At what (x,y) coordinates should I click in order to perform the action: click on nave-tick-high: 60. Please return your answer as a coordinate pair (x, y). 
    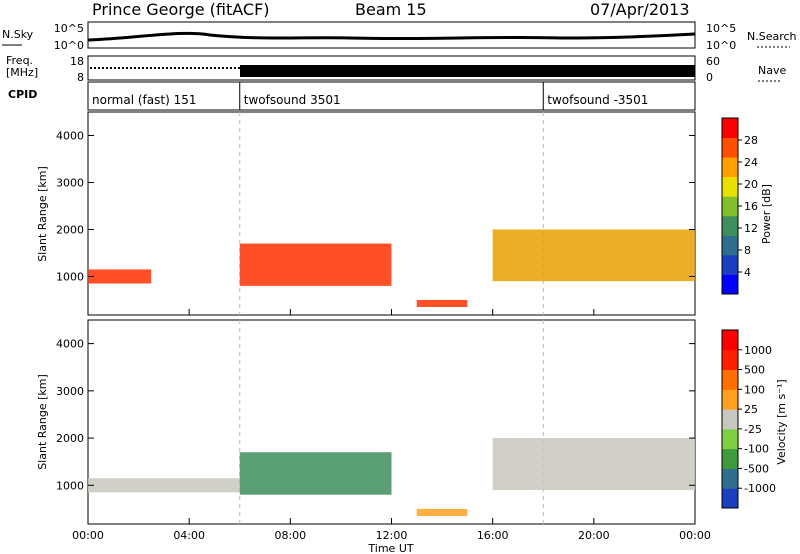
    Looking at the image, I should click on (713, 61).